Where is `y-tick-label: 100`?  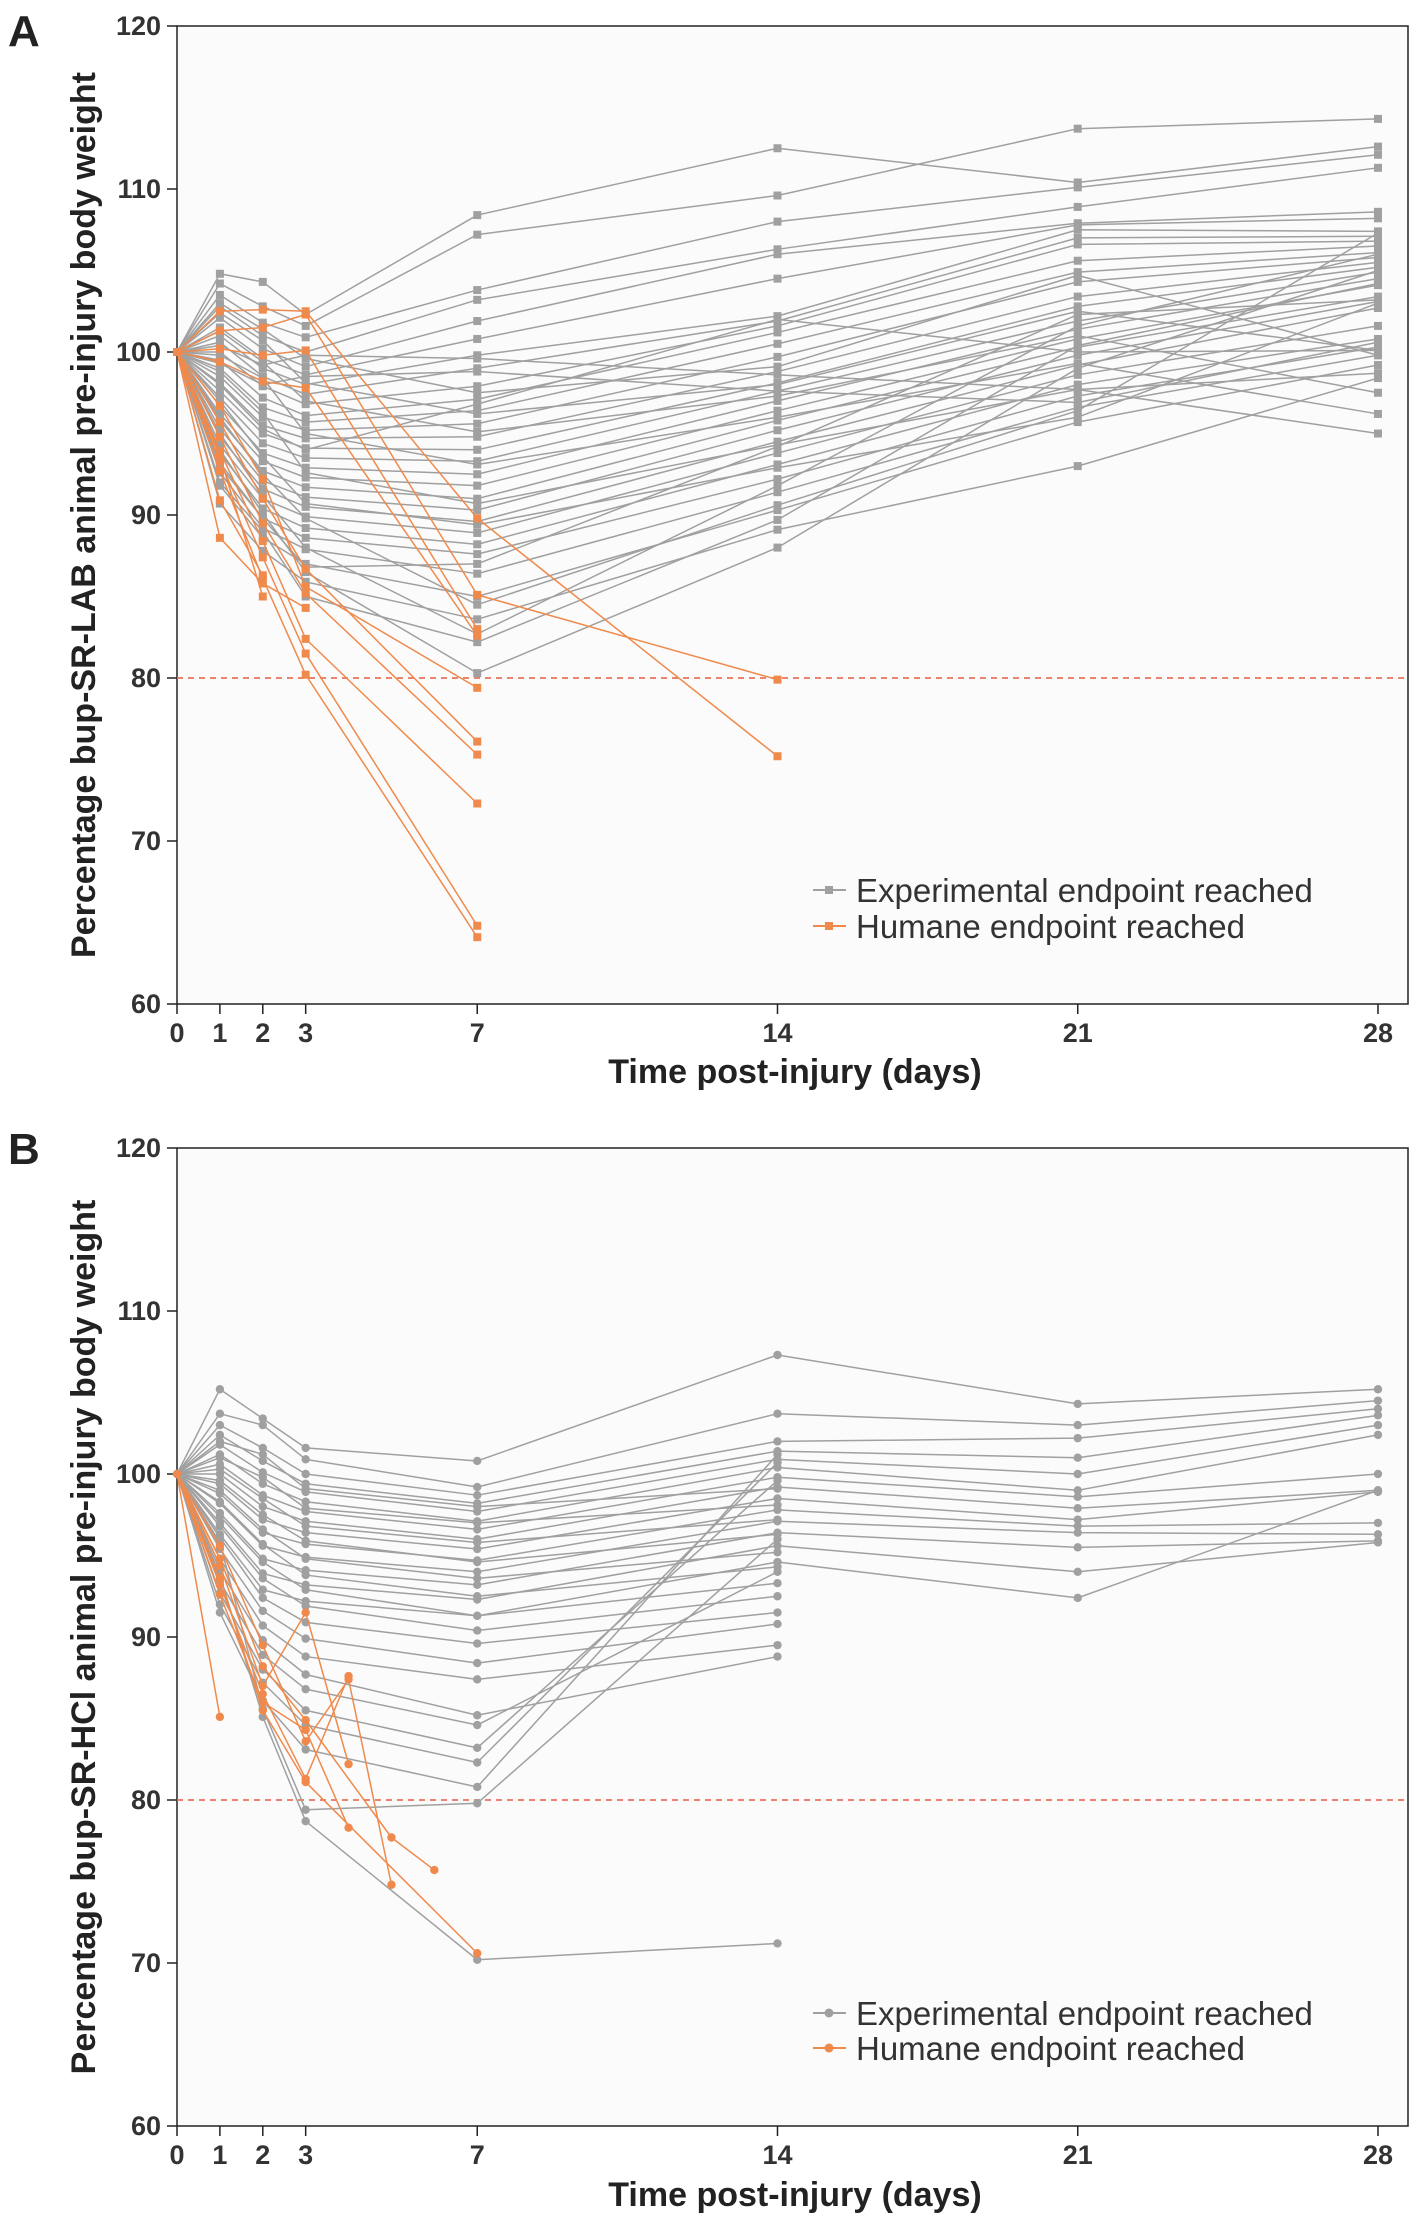 y-tick-label: 100 is located at coordinates (138, 1474).